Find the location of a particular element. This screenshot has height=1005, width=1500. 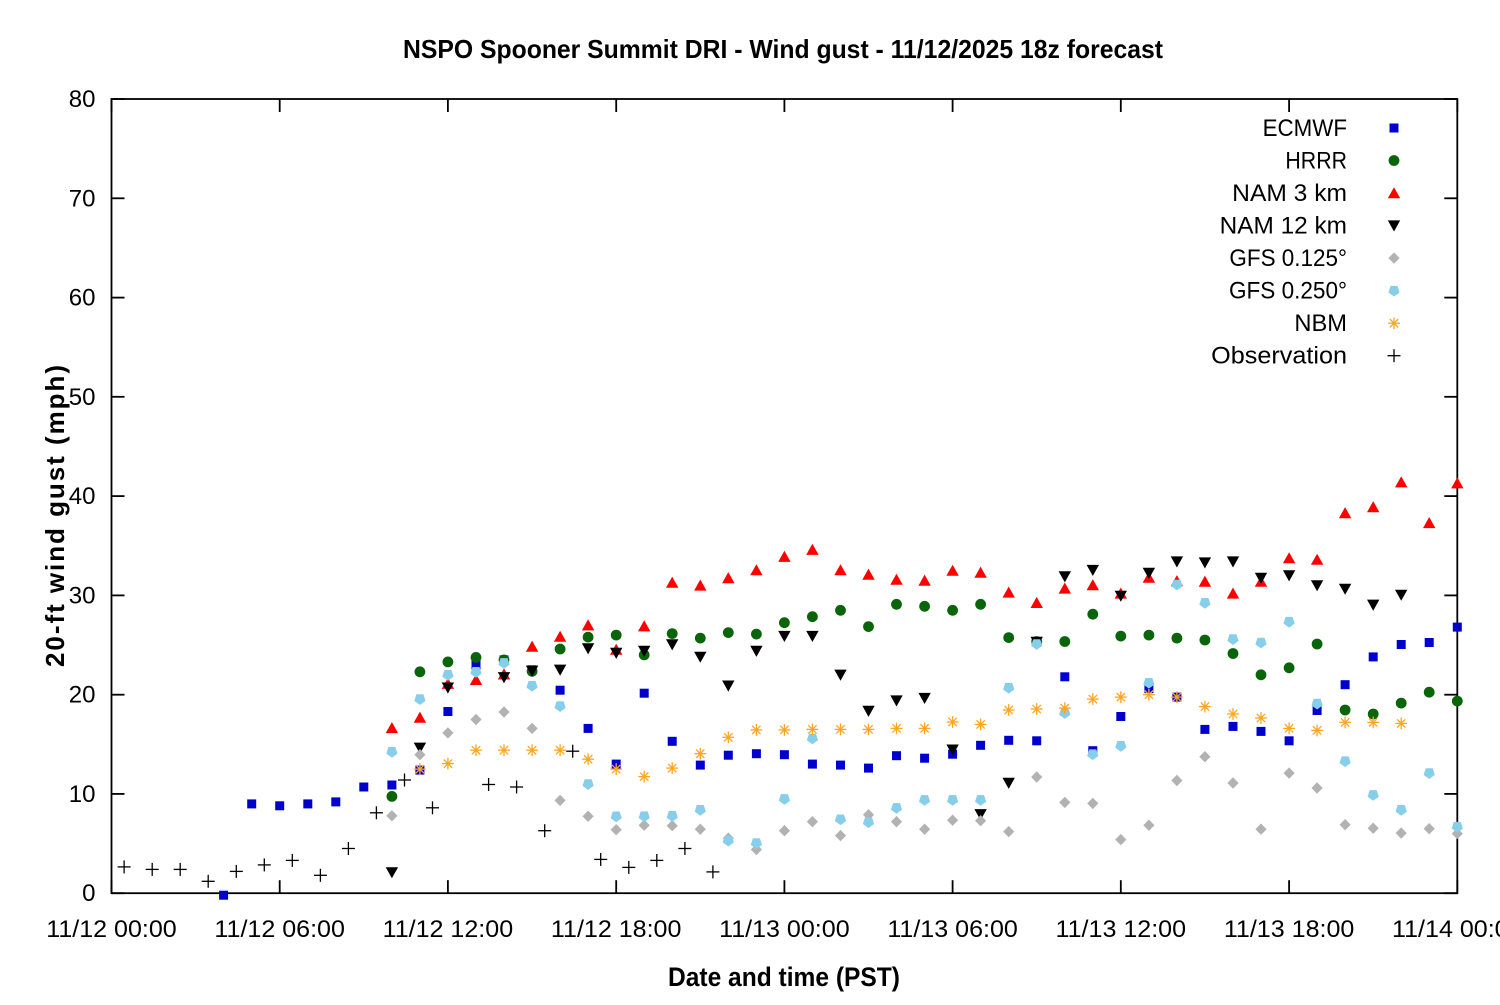

svg-text: 40 is located at coordinates (82, 496).